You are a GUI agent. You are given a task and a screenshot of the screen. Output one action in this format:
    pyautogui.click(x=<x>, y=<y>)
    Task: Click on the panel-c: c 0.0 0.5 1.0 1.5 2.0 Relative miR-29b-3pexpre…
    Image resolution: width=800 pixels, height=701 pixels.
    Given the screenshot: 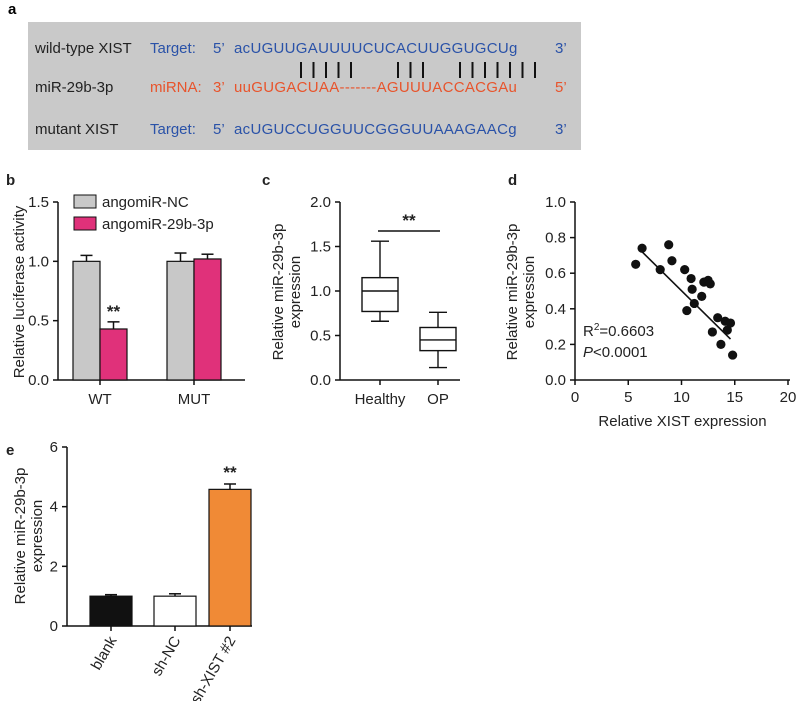 What is the action you would take?
    pyautogui.click(x=361, y=290)
    